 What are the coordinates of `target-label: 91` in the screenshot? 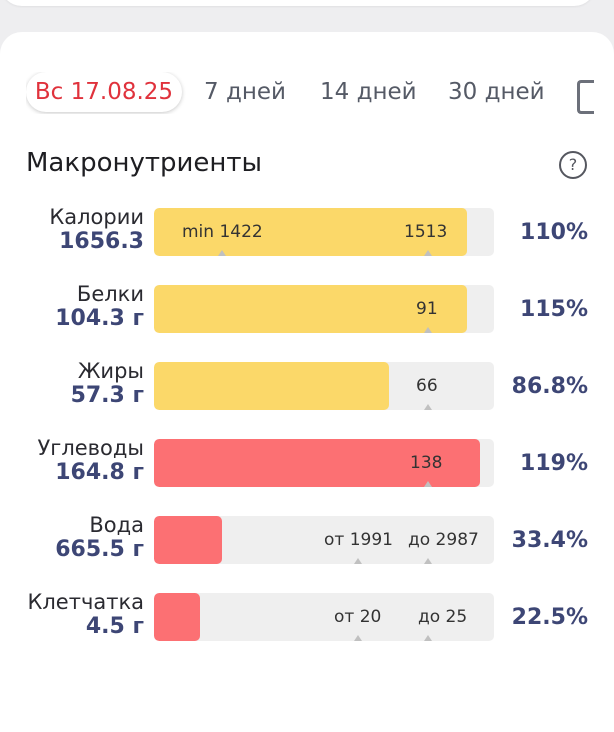 It's located at (427, 309).